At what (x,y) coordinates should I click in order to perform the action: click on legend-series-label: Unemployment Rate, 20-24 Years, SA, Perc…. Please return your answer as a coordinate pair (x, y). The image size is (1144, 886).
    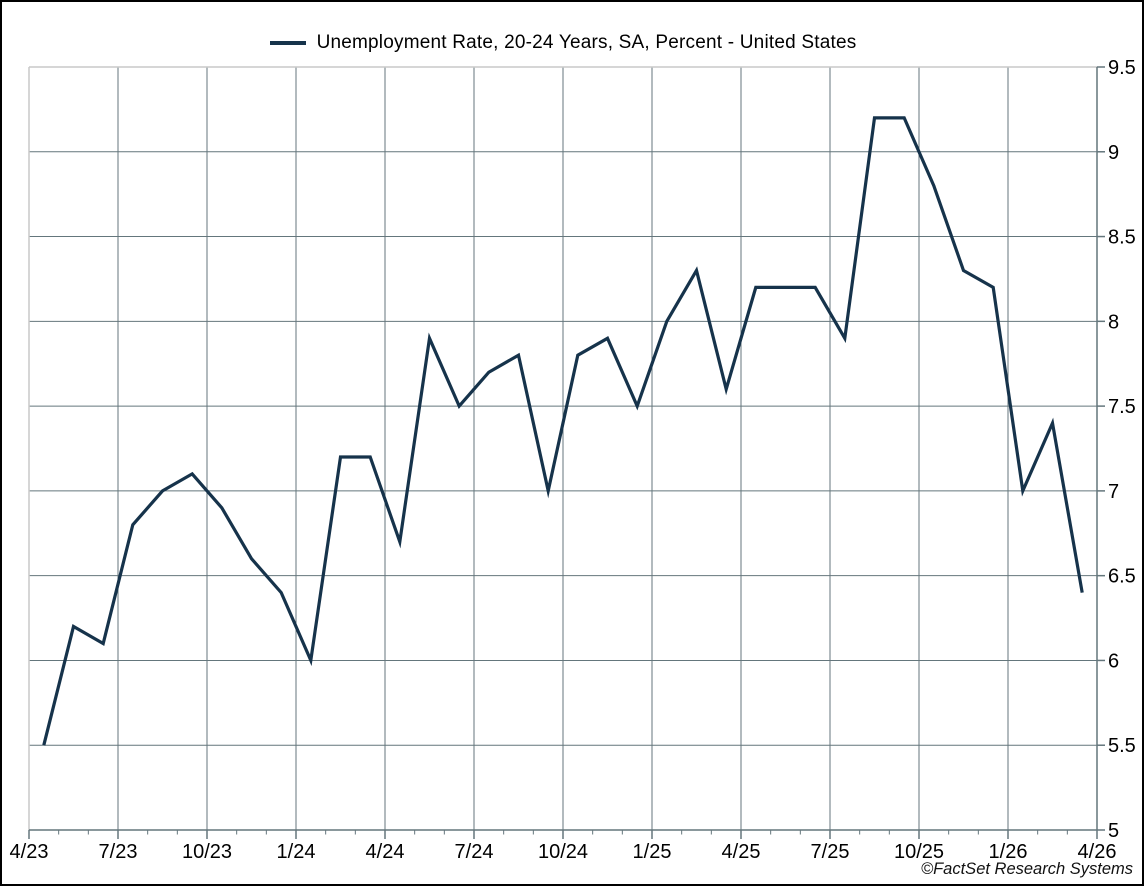
    Looking at the image, I should click on (586, 42).